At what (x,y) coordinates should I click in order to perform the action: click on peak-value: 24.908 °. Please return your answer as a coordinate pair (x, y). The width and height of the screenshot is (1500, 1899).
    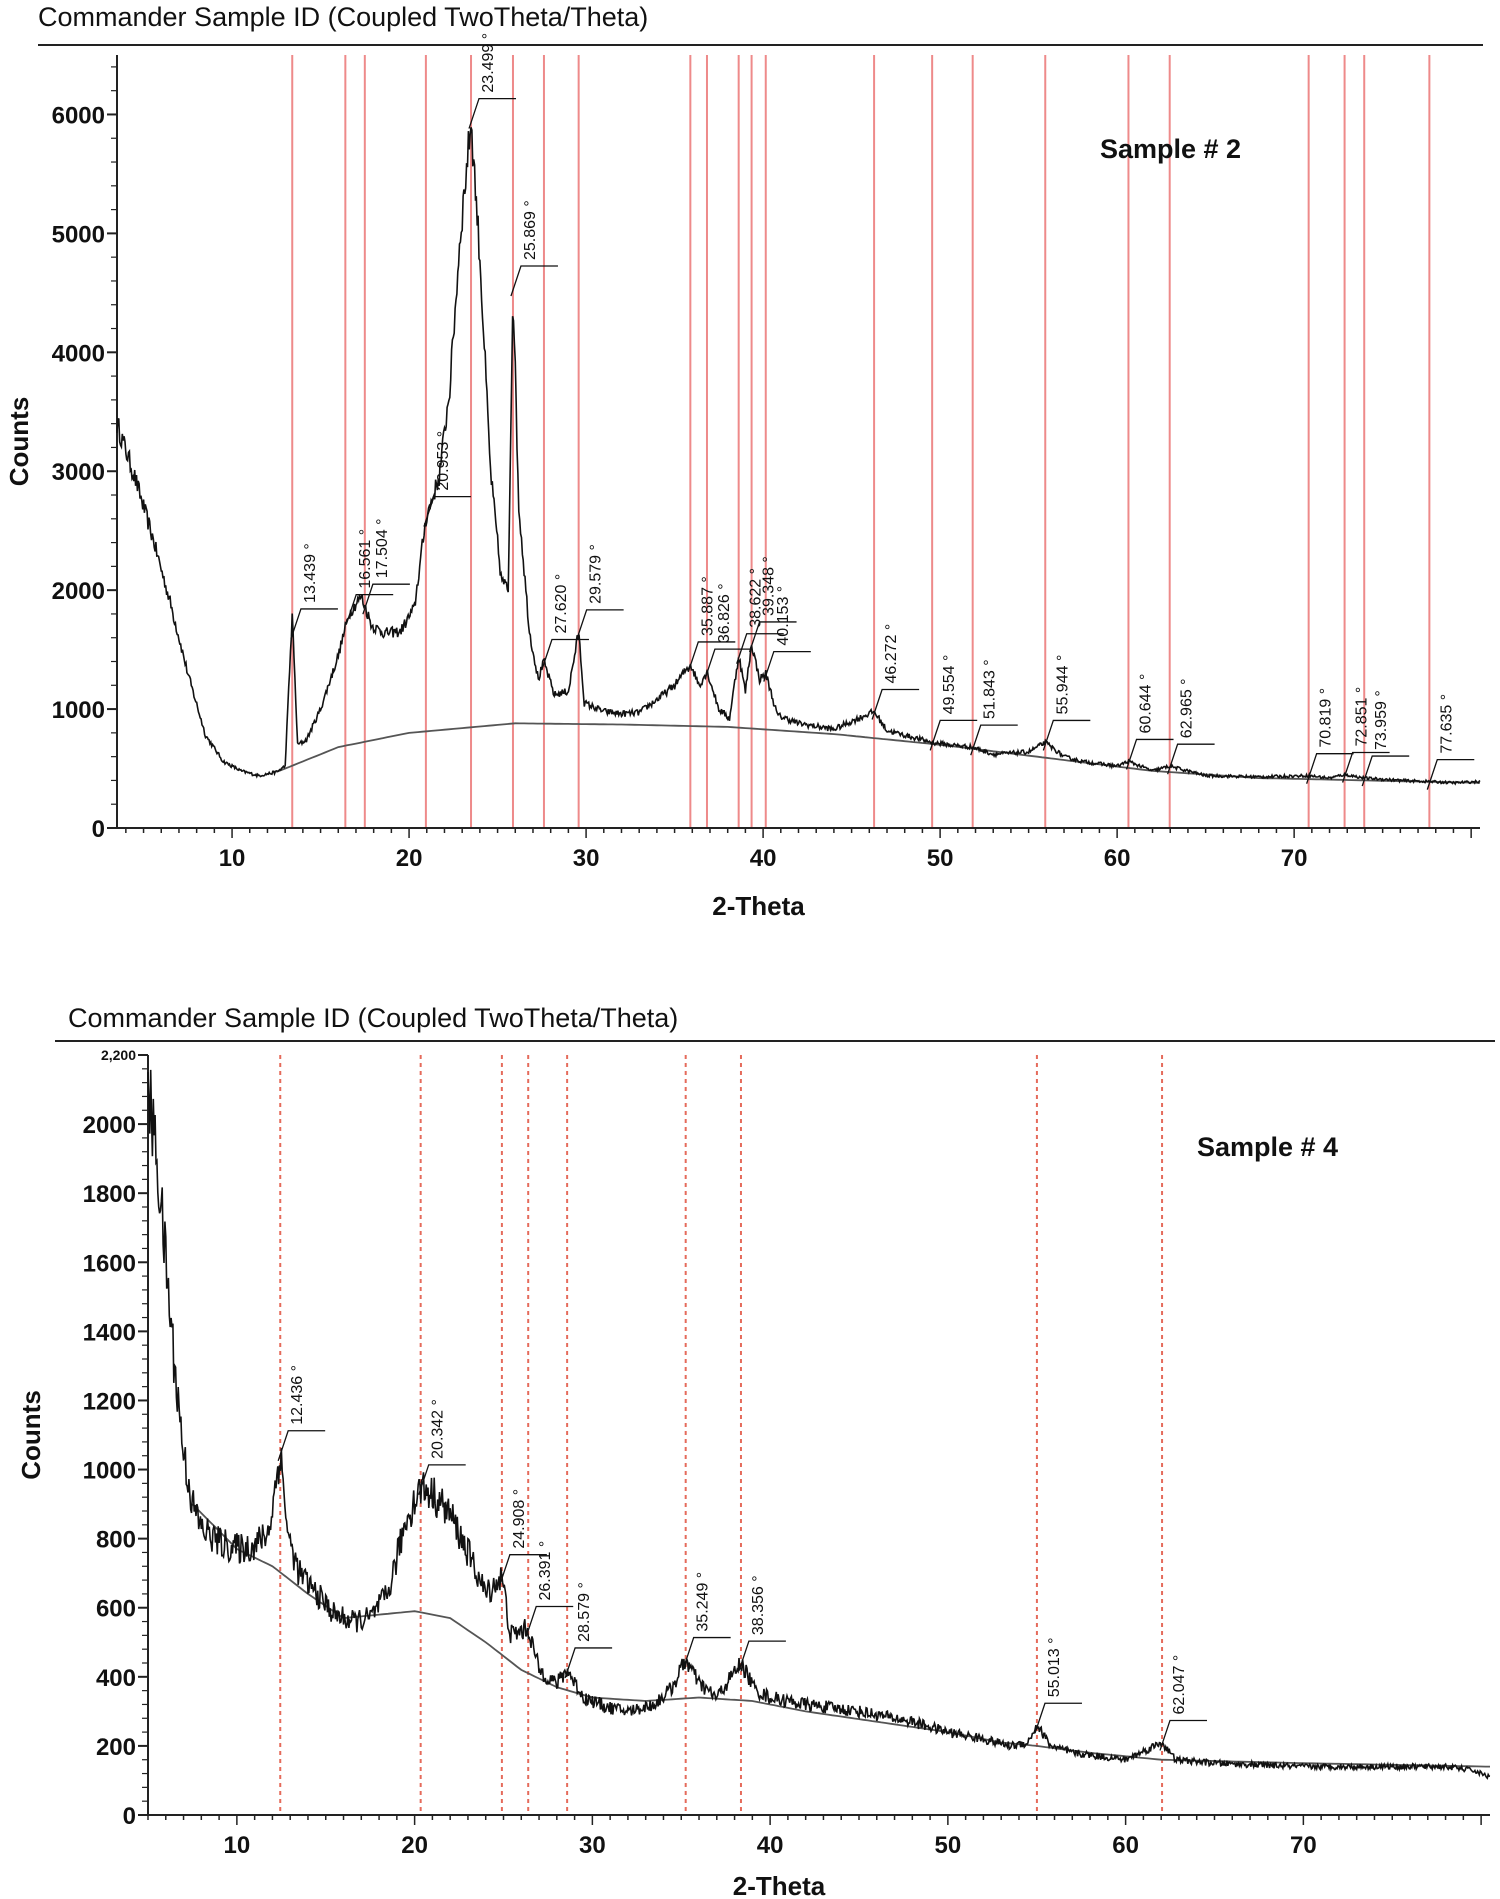
    Looking at the image, I should click on (519, 1519).